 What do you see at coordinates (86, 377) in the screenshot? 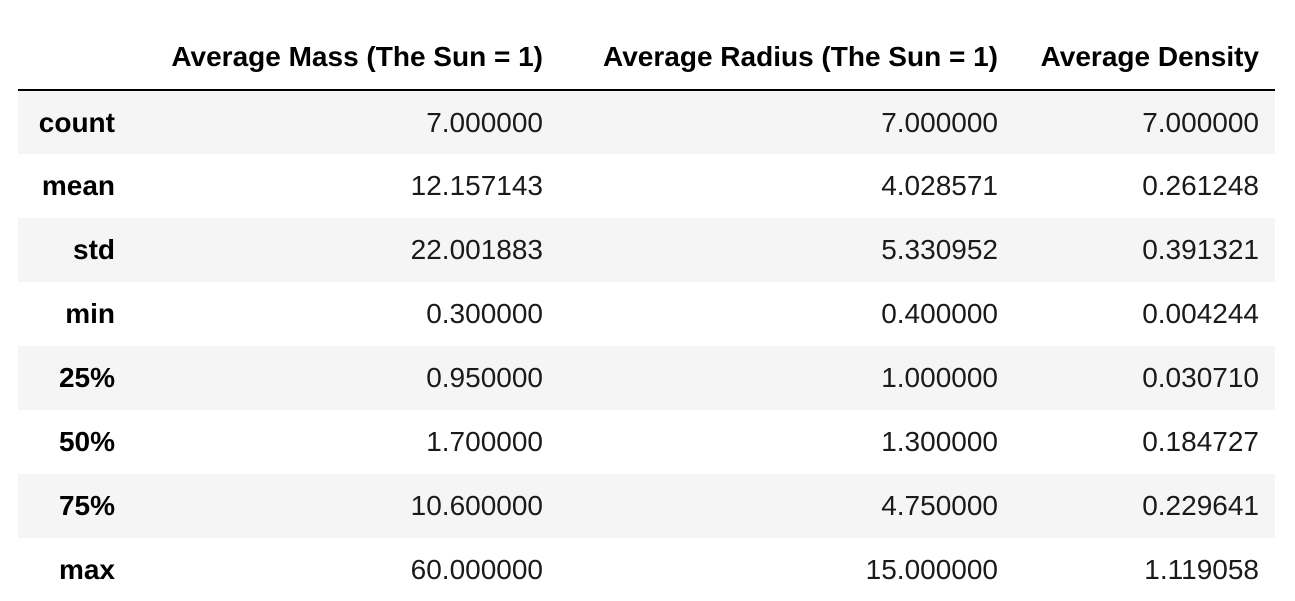
I see `row-label: 25%` at bounding box center [86, 377].